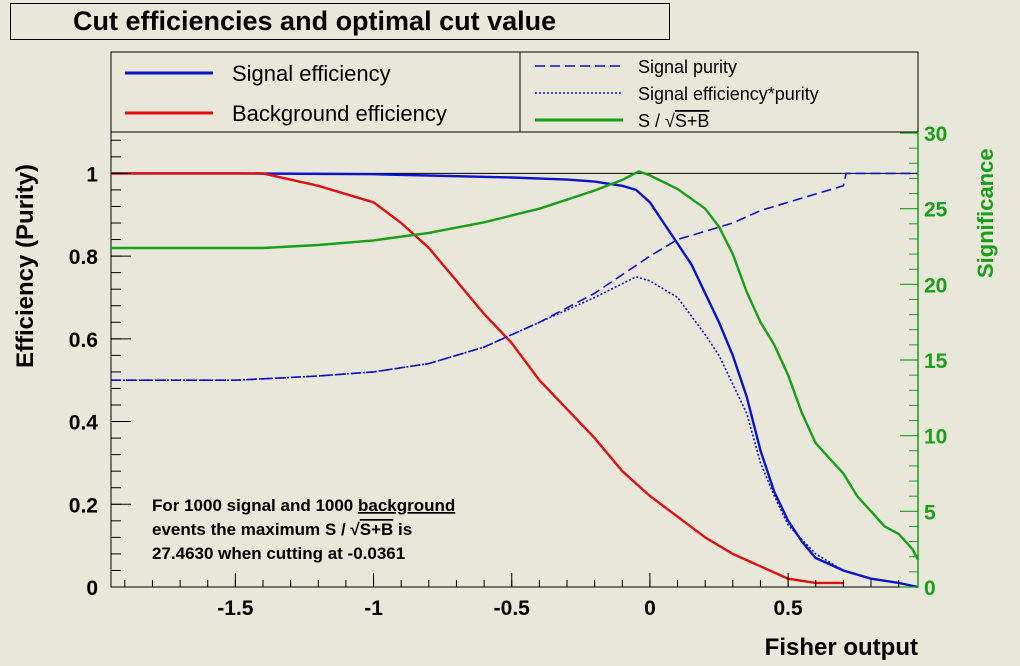 The image size is (1020, 666). Describe the element at coordinates (985, 213) in the screenshot. I see `y2-axis-title: Significance` at that location.